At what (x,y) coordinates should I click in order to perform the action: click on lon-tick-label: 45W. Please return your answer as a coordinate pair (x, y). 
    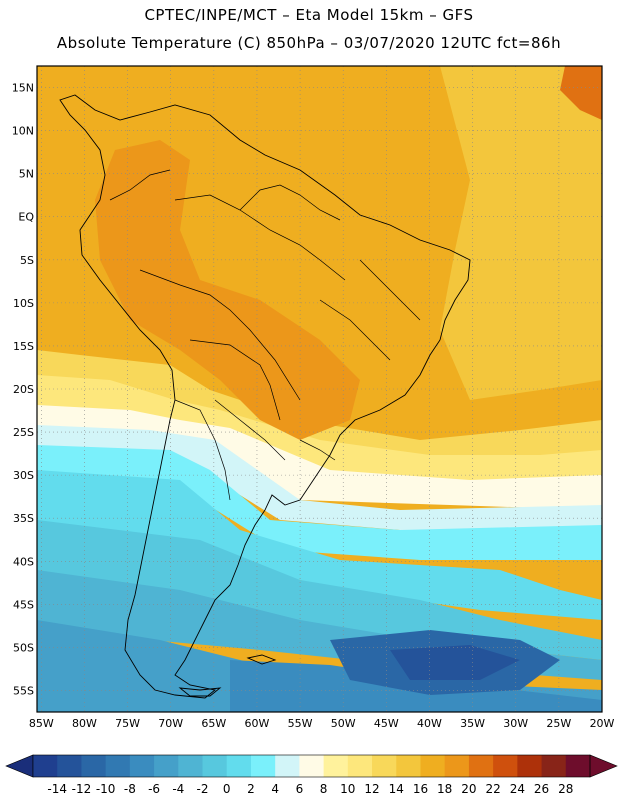
    Looking at the image, I should click on (386, 723).